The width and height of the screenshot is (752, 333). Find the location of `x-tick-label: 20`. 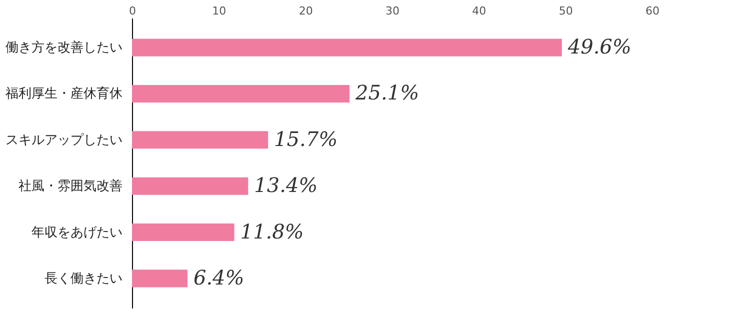

x-tick-label: 20 is located at coordinates (305, 11).